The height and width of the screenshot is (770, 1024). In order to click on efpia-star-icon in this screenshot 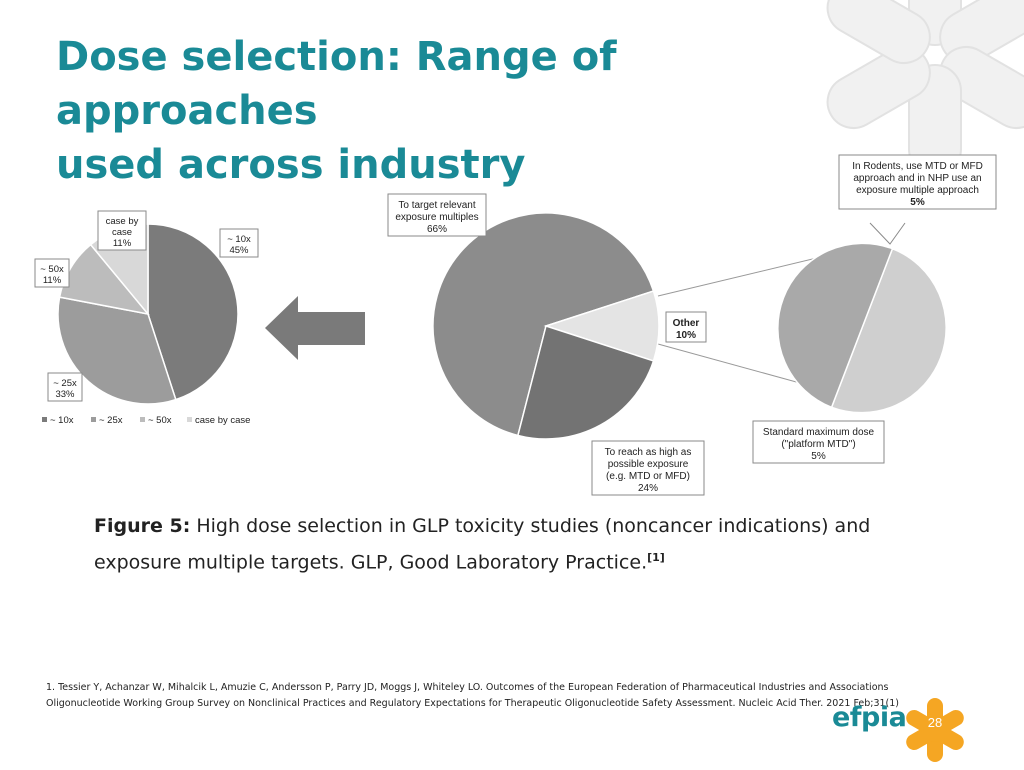, I will do `click(935, 730)`.